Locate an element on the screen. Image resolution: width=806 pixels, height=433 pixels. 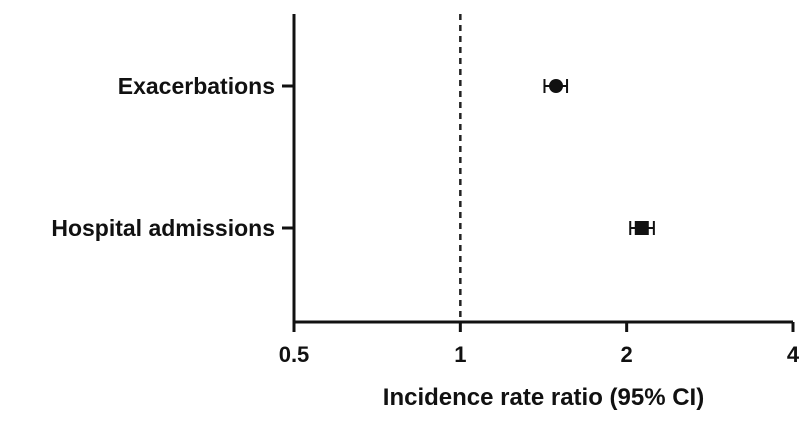
row-label: Exacerbations is located at coordinates (196, 86).